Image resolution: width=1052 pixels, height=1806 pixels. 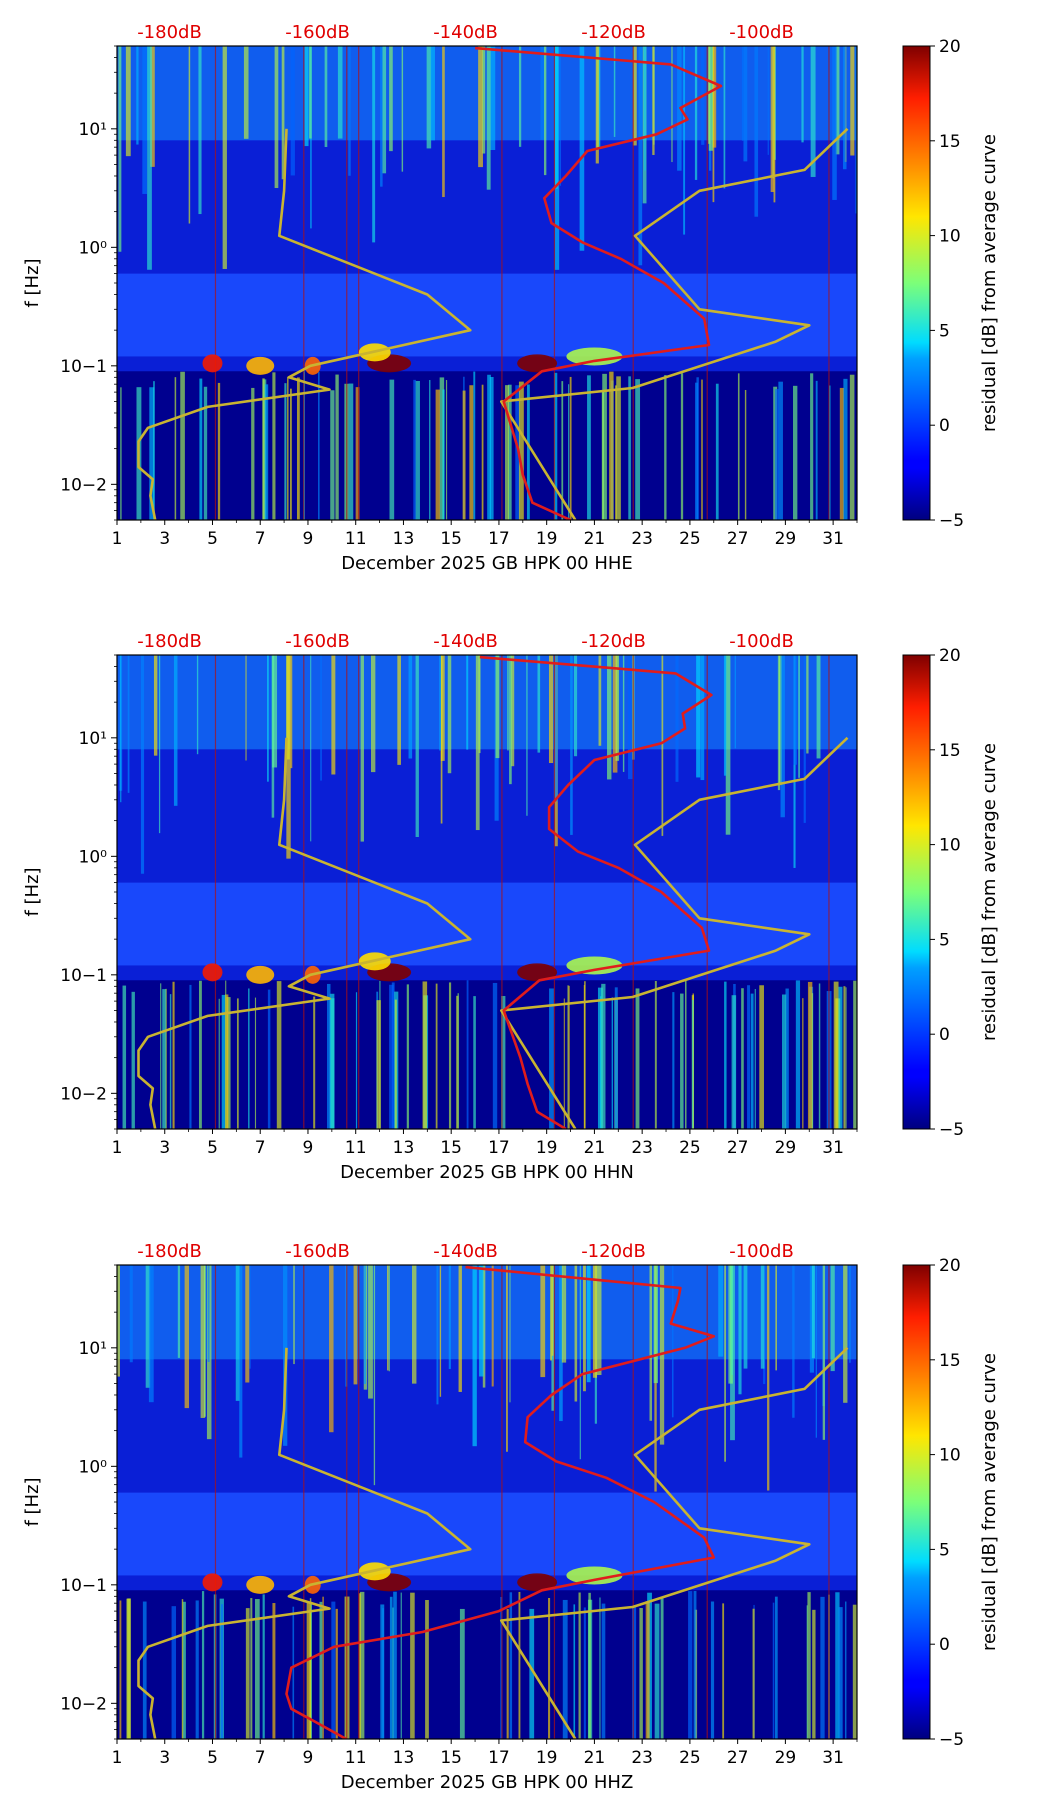 I want to click on x-tick-label: 17, so click(x=499, y=1758).